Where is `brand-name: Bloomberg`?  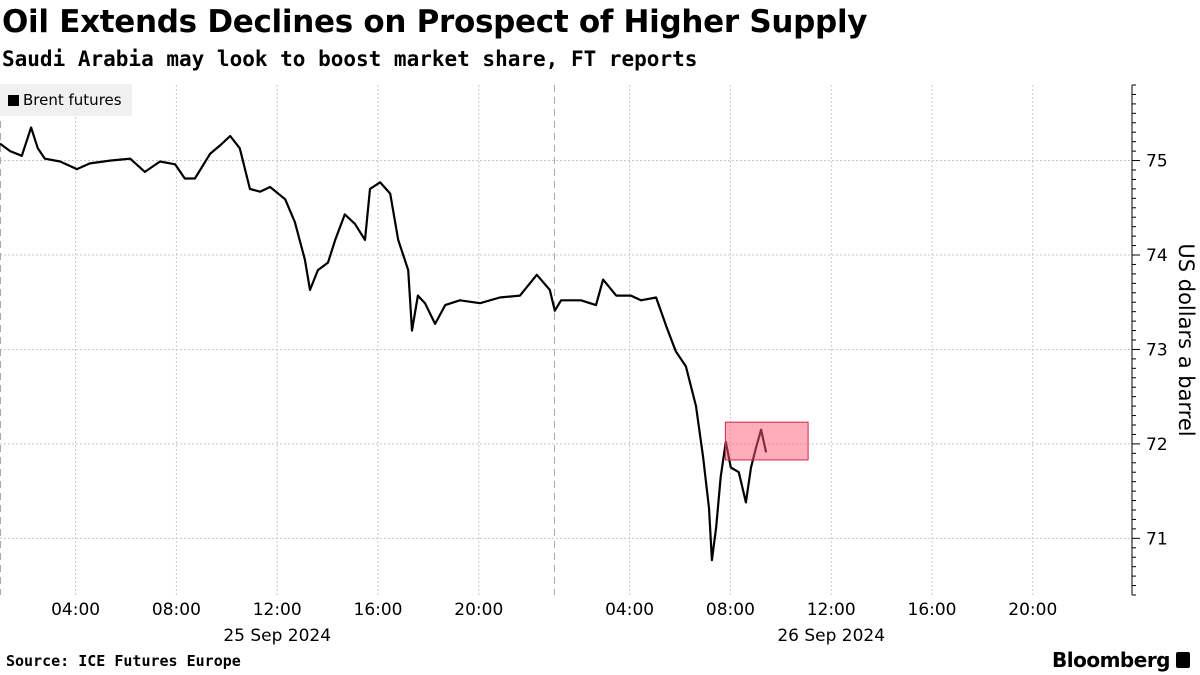
brand-name: Bloomberg is located at coordinates (1111, 660).